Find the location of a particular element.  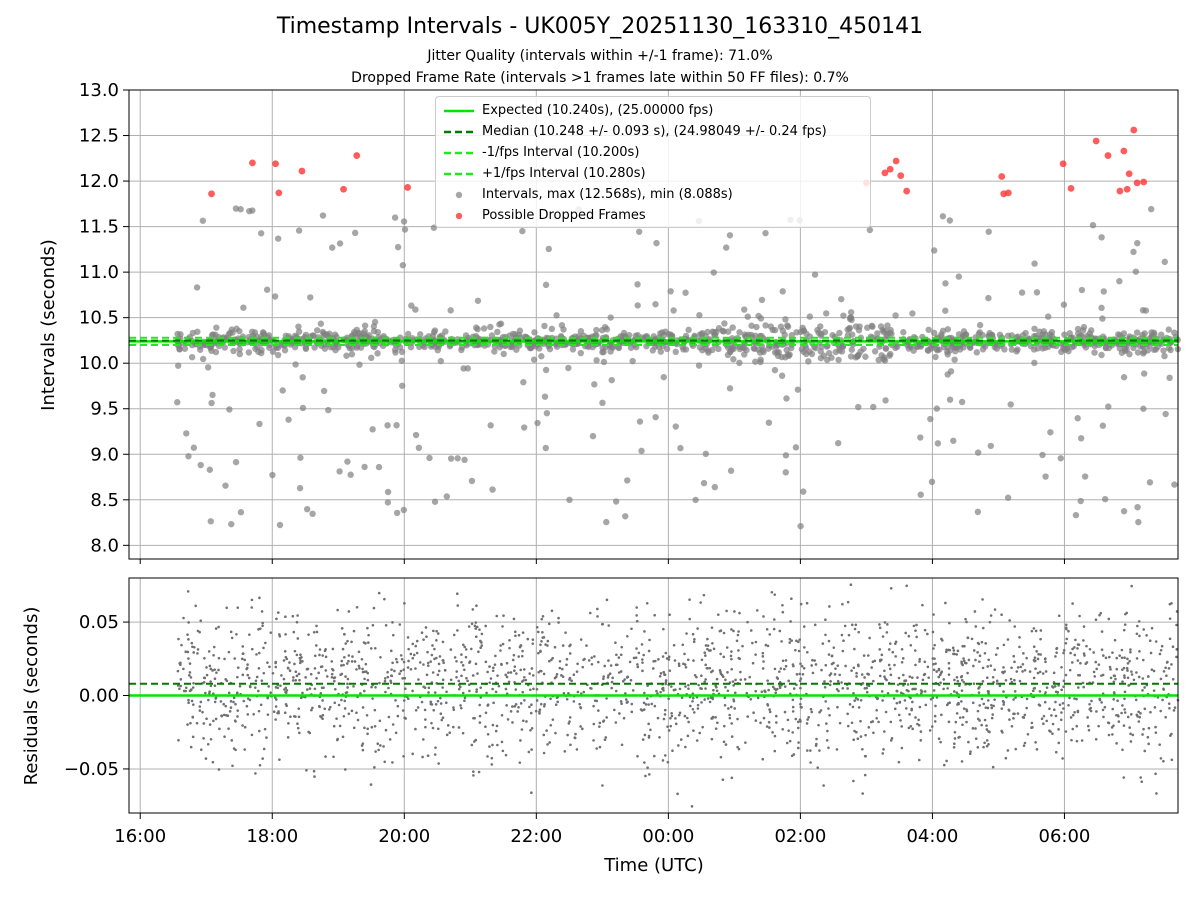

legend-swatch-dashed-line is located at coordinates (459, 132).